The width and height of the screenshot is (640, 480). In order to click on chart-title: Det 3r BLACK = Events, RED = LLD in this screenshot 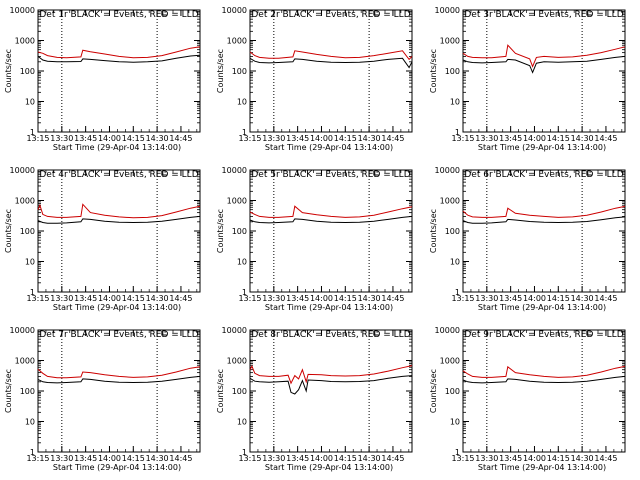, I will do `click(543, 15)`.